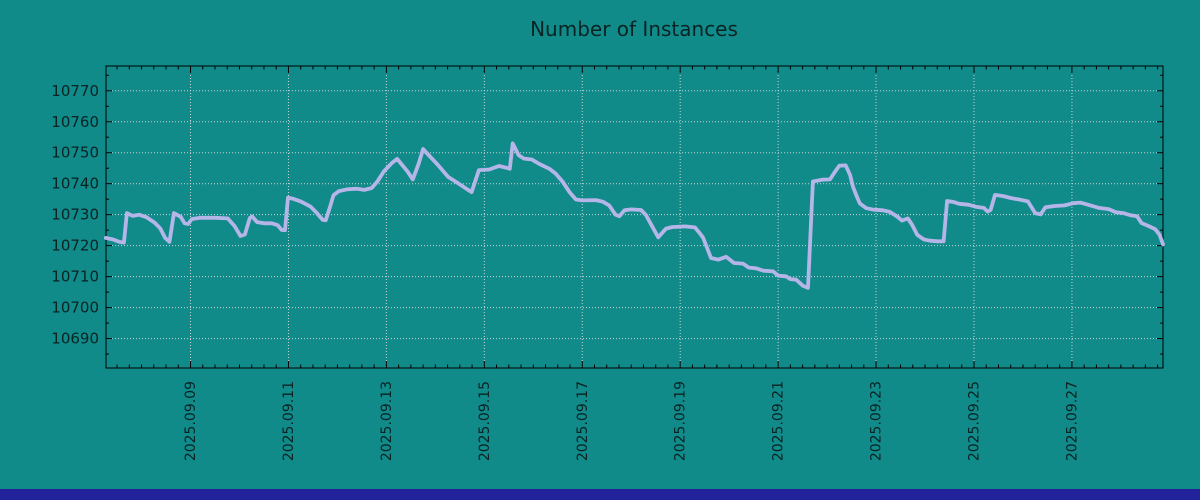 This screenshot has height=500, width=1200. Describe the element at coordinates (600, 494) in the screenshot. I see `bottom-bar` at that location.